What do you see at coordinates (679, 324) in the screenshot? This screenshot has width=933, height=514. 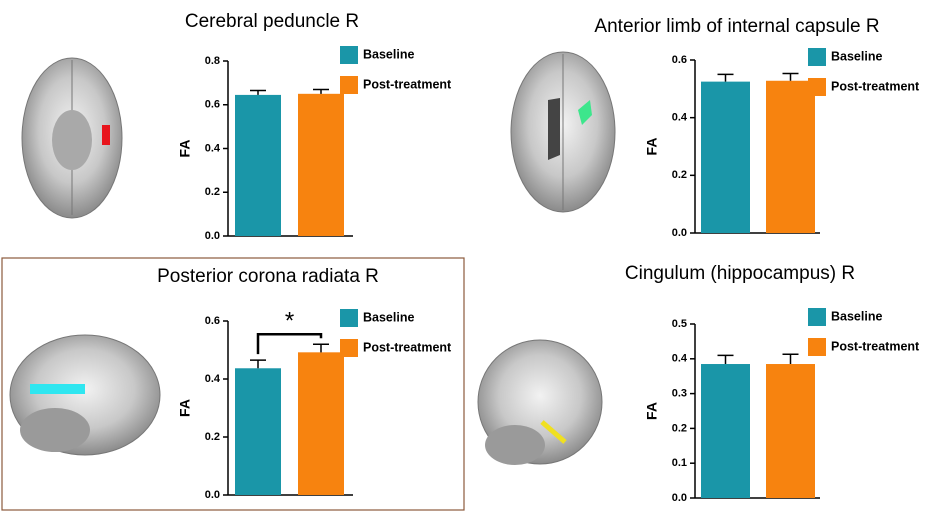 I see `y-tick-label: 0.5` at bounding box center [679, 324].